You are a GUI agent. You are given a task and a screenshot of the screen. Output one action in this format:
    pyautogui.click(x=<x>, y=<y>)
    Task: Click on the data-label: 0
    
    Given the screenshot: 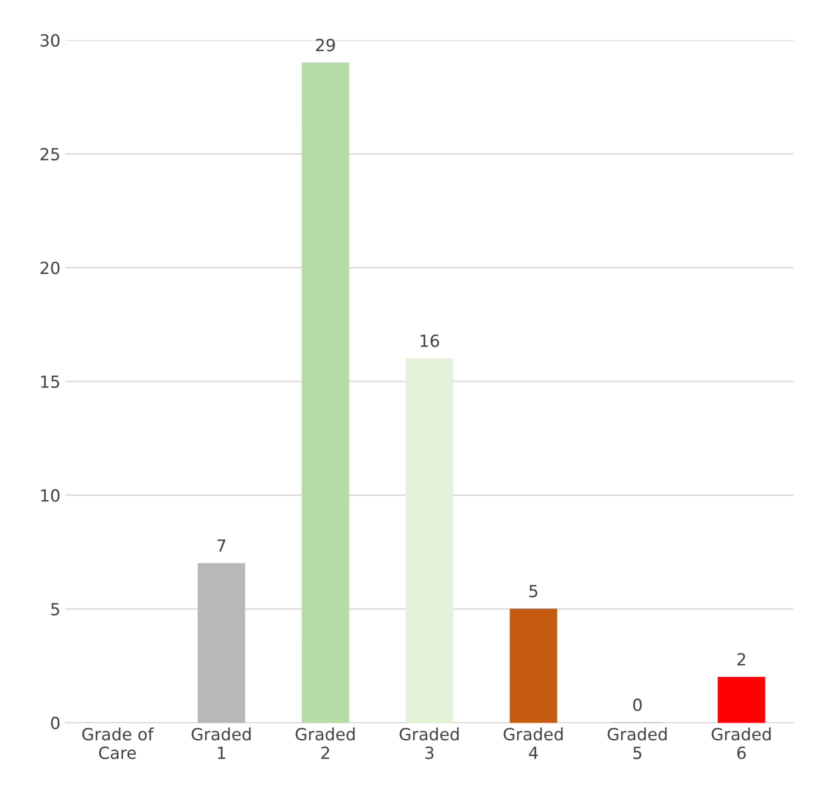 What is the action you would take?
    pyautogui.click(x=637, y=705)
    